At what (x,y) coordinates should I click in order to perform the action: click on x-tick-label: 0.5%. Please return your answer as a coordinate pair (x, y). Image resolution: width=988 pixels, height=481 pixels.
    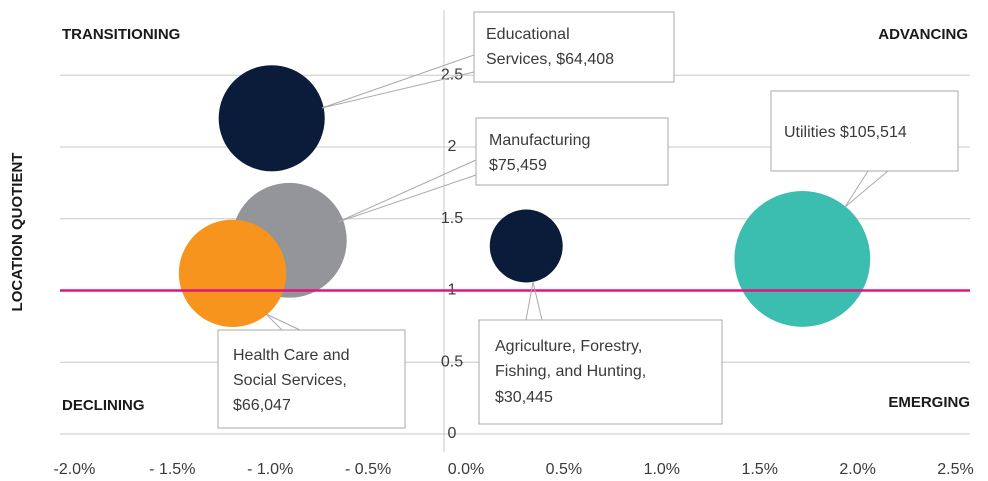
    Looking at the image, I should click on (564, 469).